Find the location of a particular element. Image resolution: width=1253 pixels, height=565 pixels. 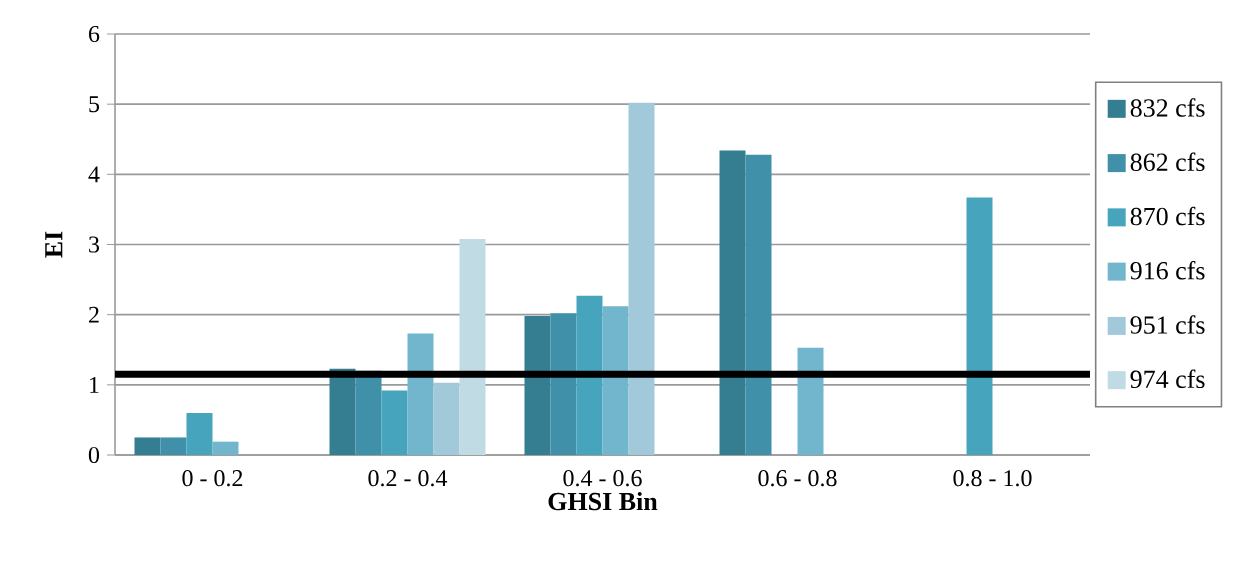

legend-label: 951 cfs is located at coordinates (1167, 324).